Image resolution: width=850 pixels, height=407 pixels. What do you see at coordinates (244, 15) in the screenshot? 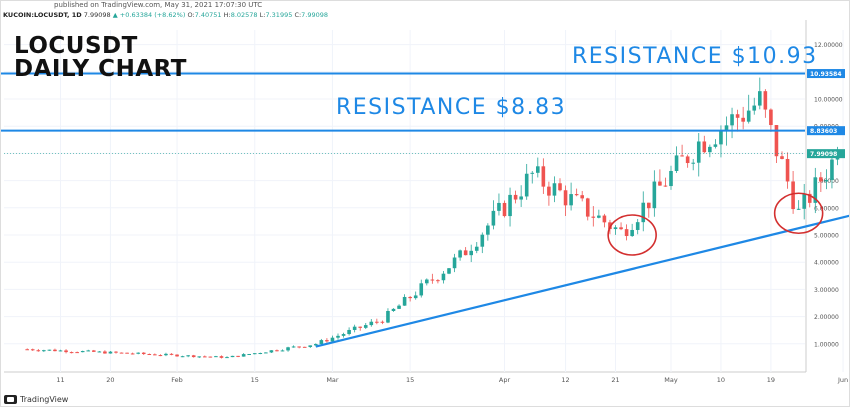
I see `high-value: 8.02578` at bounding box center [244, 15].